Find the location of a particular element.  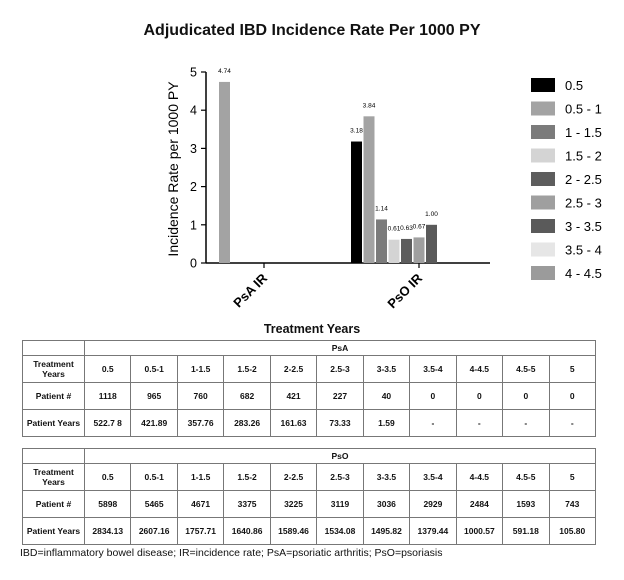

pso-corner-cell is located at coordinates (53, 456).